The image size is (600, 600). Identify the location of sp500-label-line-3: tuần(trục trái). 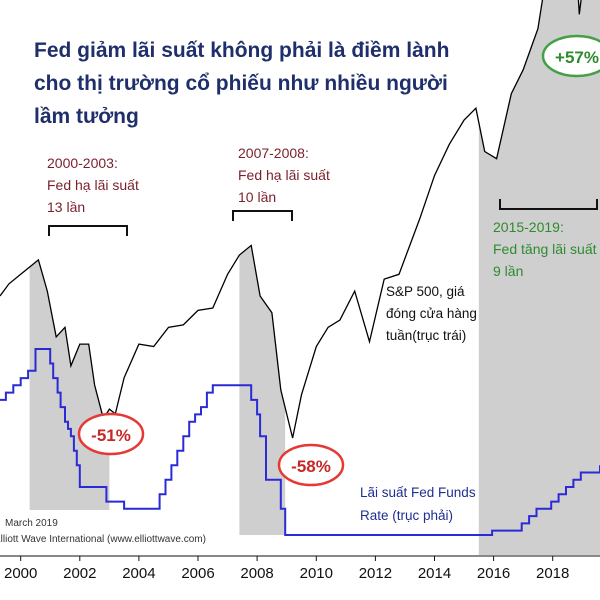
(426, 335).